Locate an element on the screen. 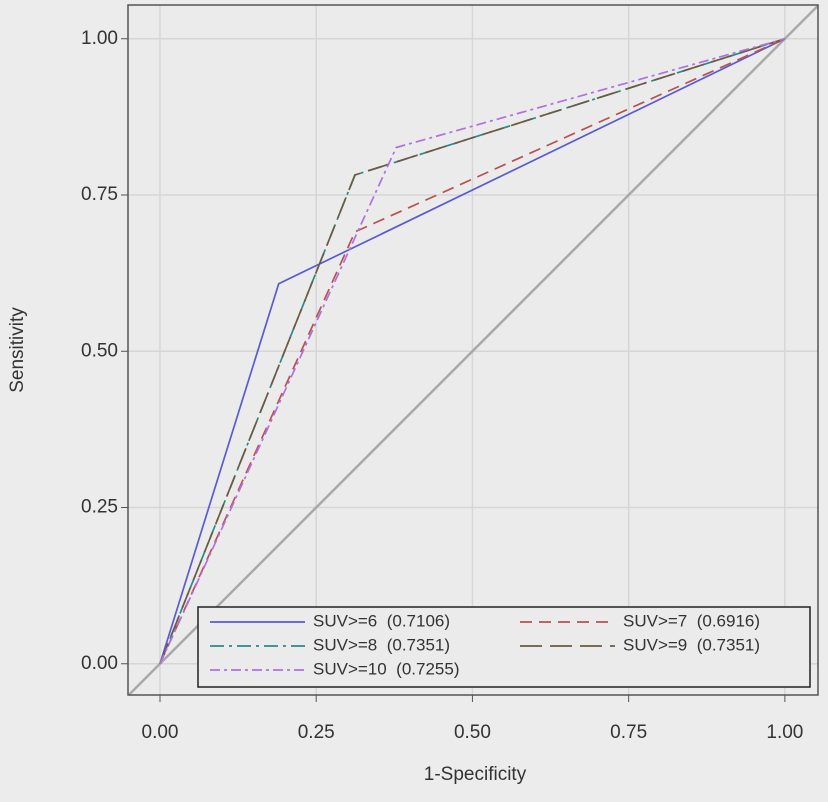 Image resolution: width=828 pixels, height=802 pixels. x-tick-label: 0.75 is located at coordinates (628, 732).